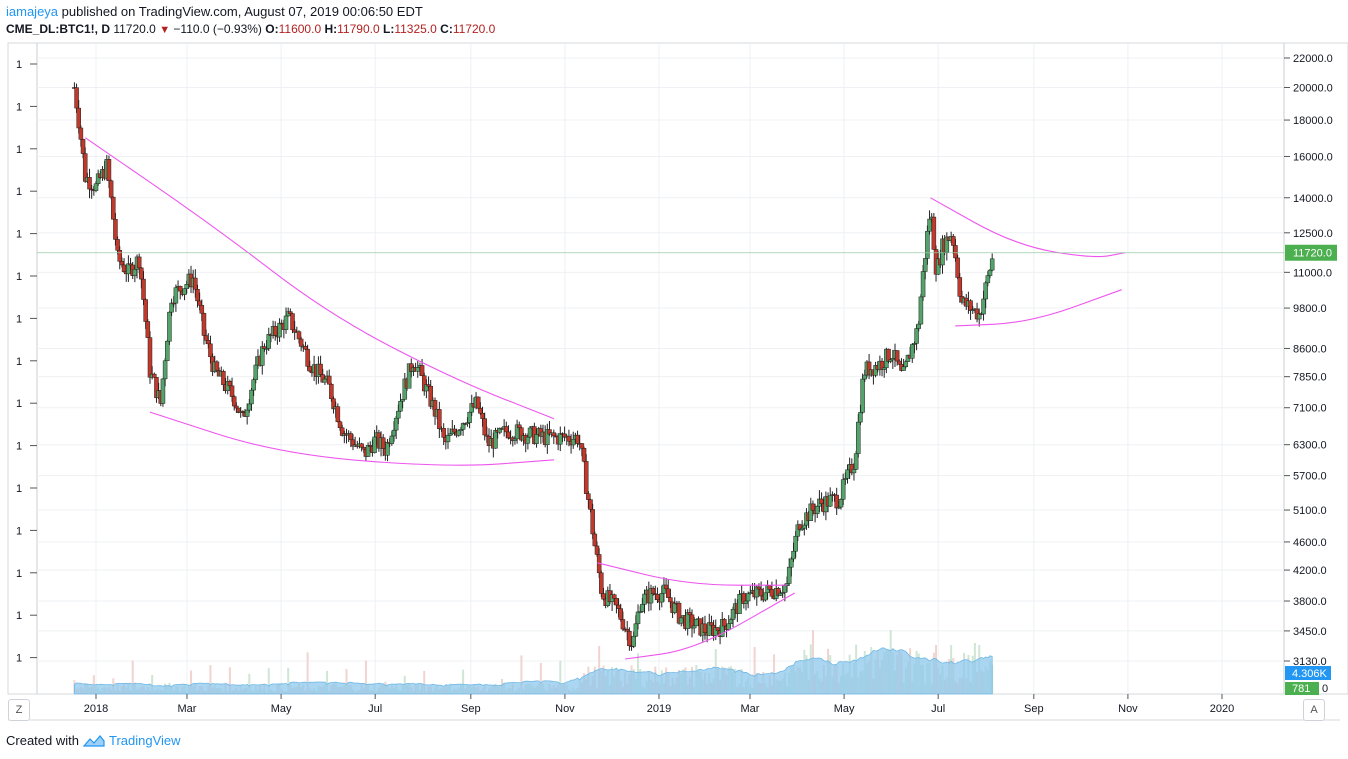  Describe the element at coordinates (533, 671) in the screenshot. I see `volume-ma-area` at that location.